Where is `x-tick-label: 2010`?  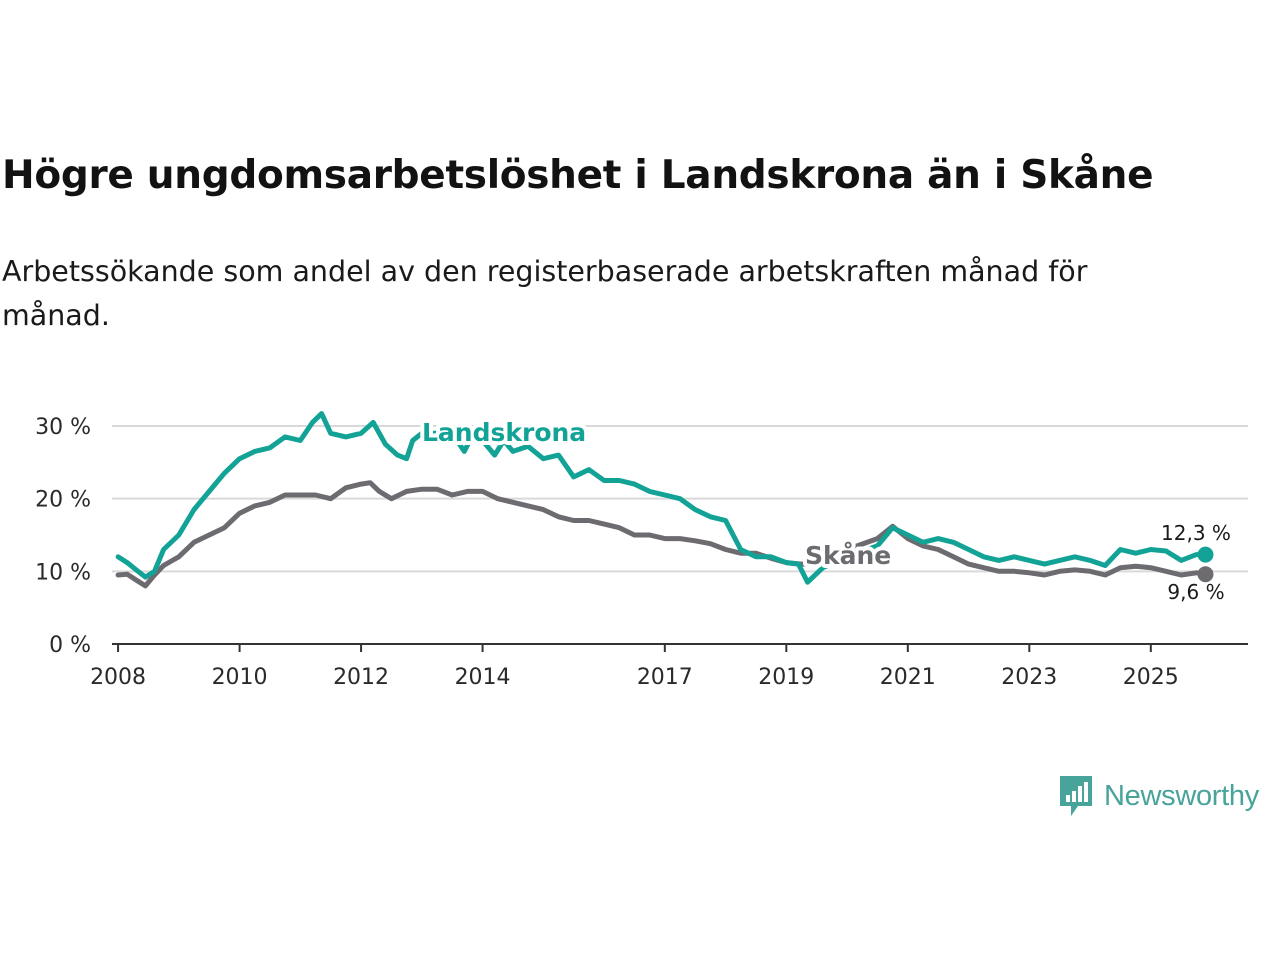
x-tick-label: 2010 is located at coordinates (240, 677).